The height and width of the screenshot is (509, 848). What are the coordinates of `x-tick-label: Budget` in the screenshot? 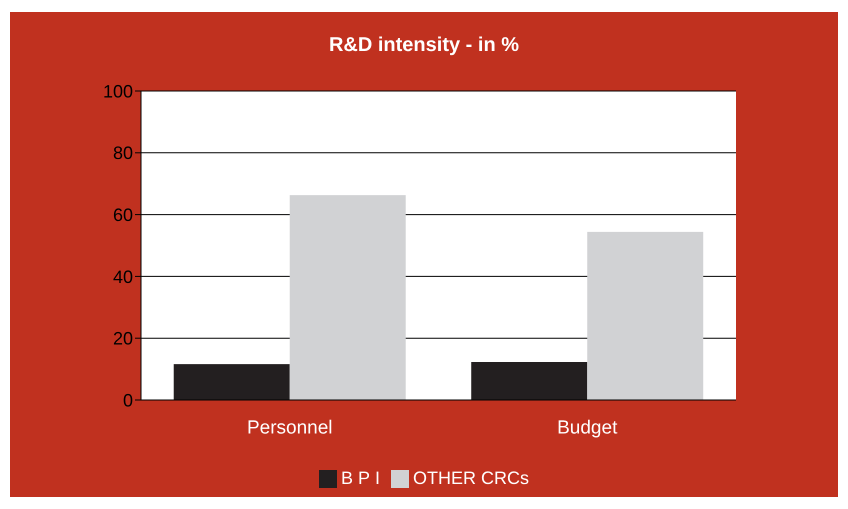 It's located at (587, 427).